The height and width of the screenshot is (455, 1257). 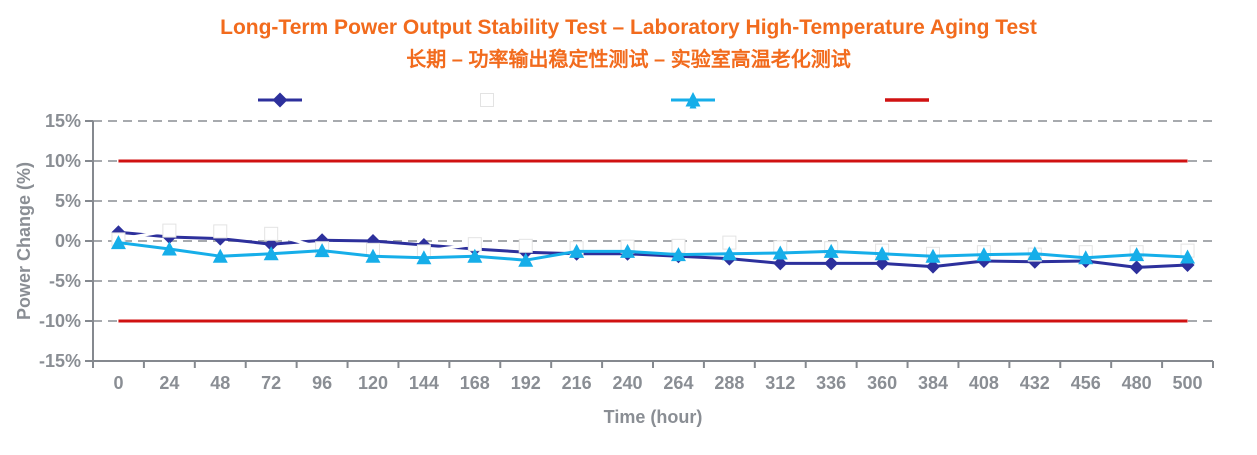 I want to click on legend-item-cyan-triangle, so click(x=693, y=100).